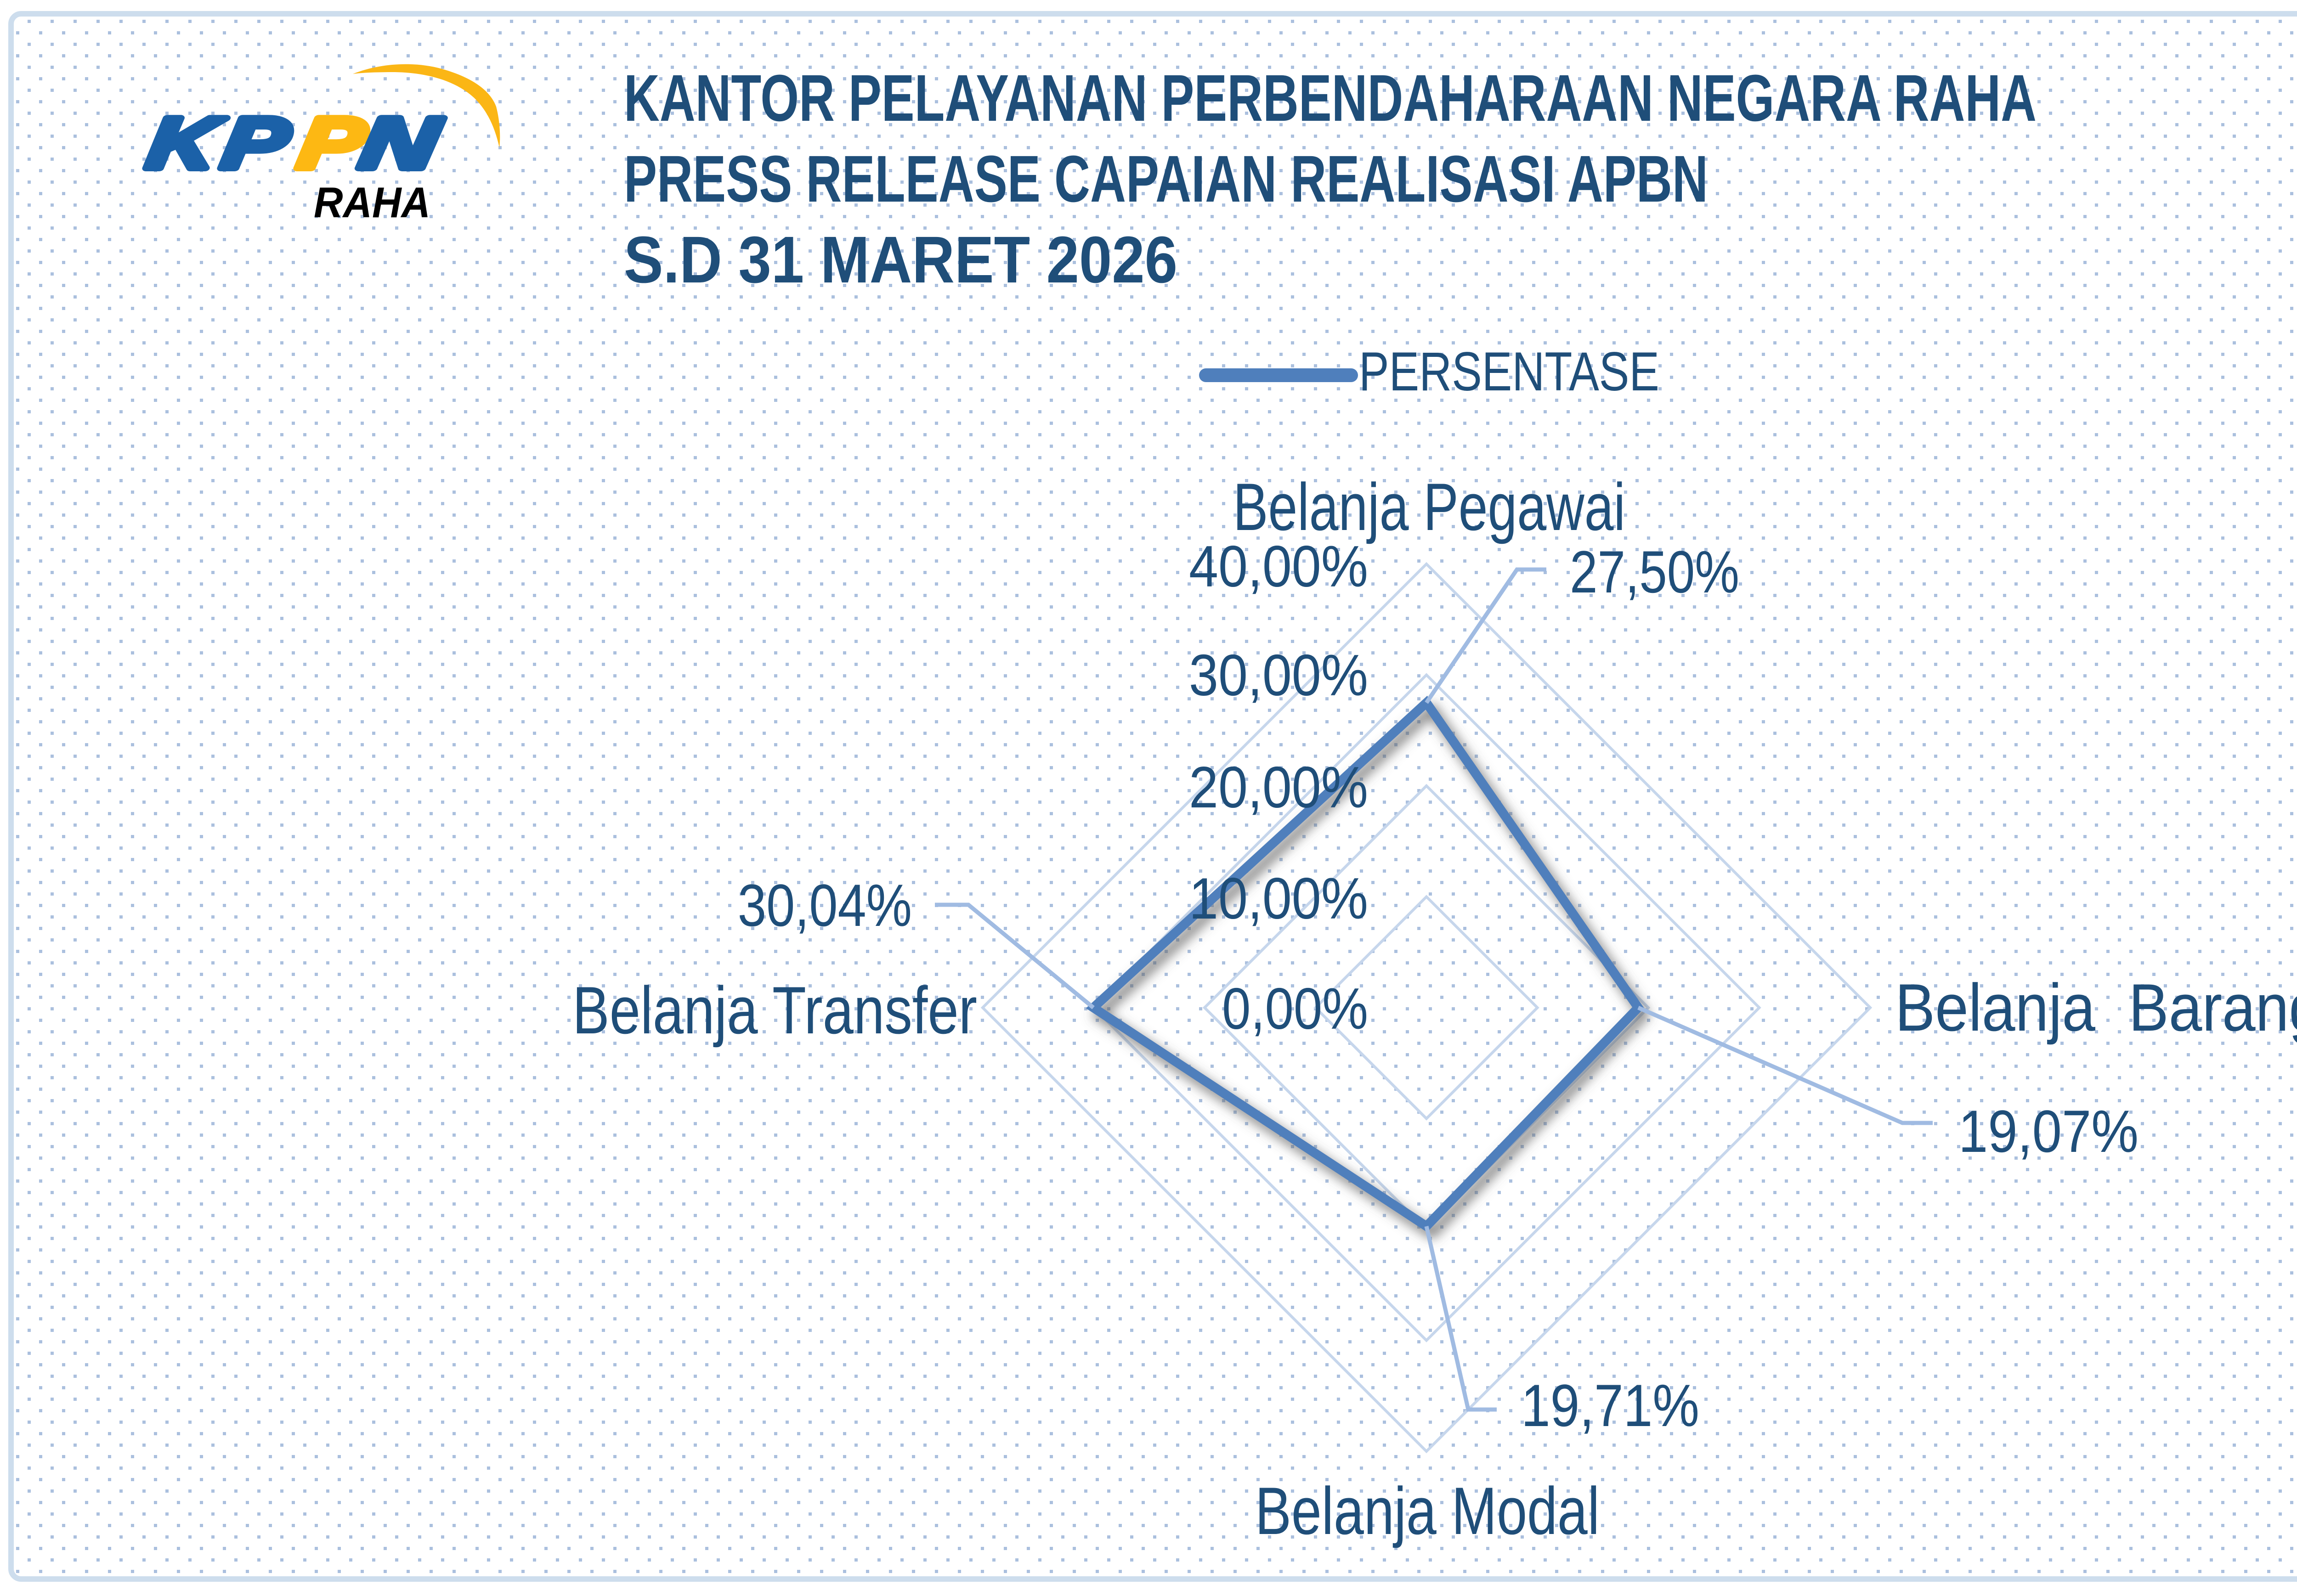  I want to click on svg-text: 27,50%, so click(1654, 571).